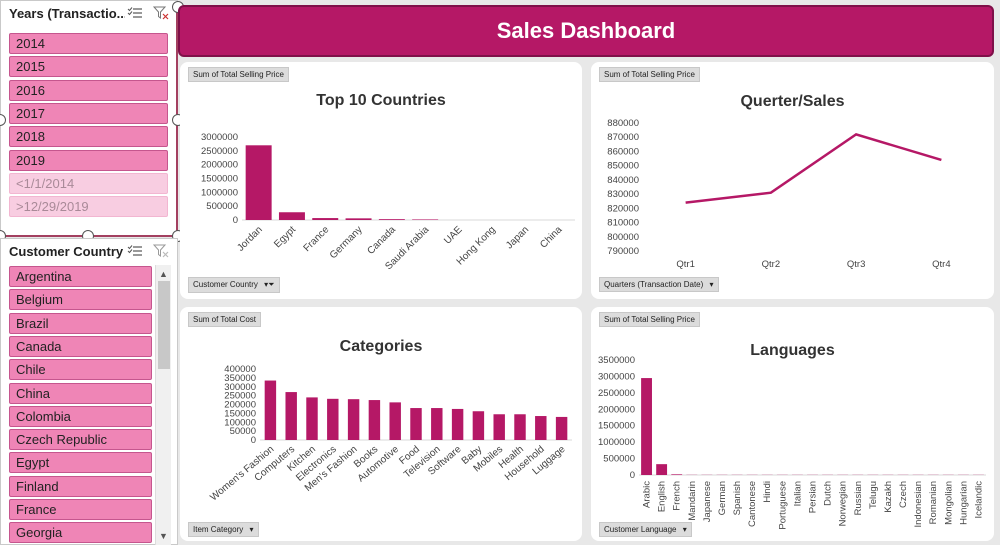  I want to click on country-slicer-item: Georgia, so click(80, 533).